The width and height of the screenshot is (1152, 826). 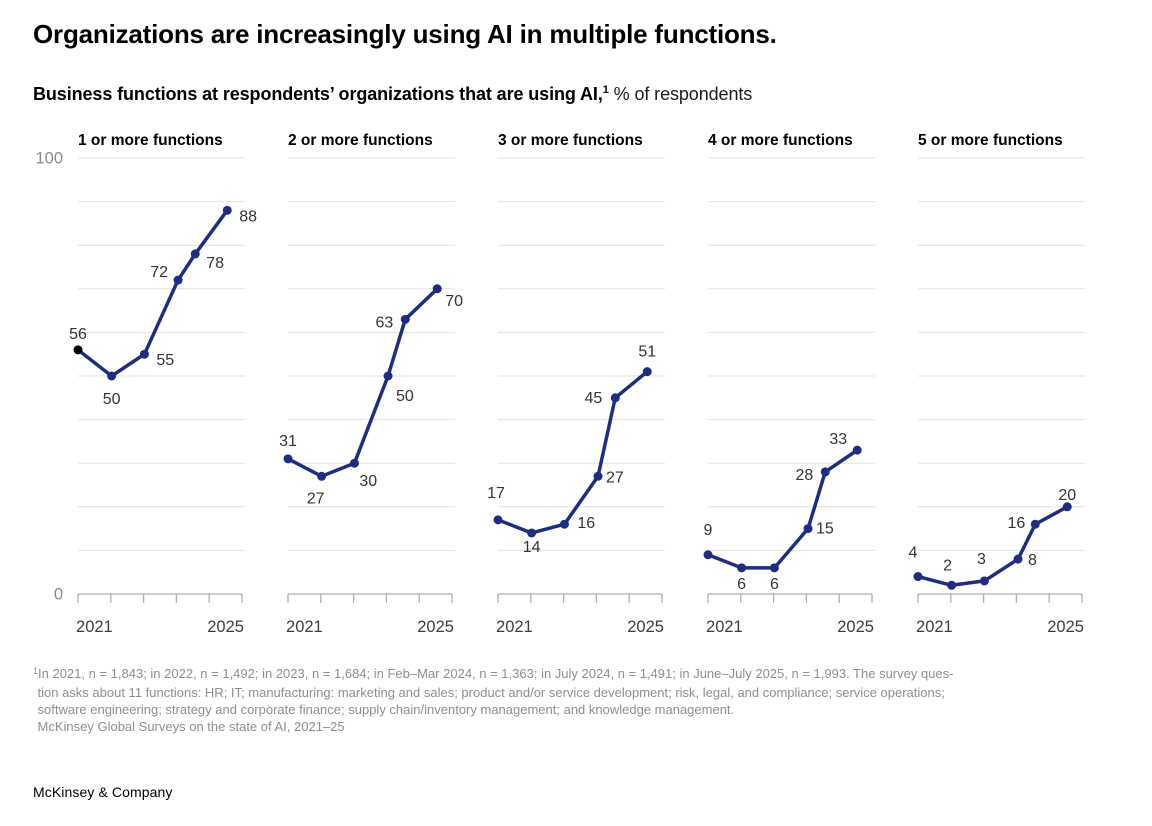 I want to click on data-label: 4, so click(x=913, y=553).